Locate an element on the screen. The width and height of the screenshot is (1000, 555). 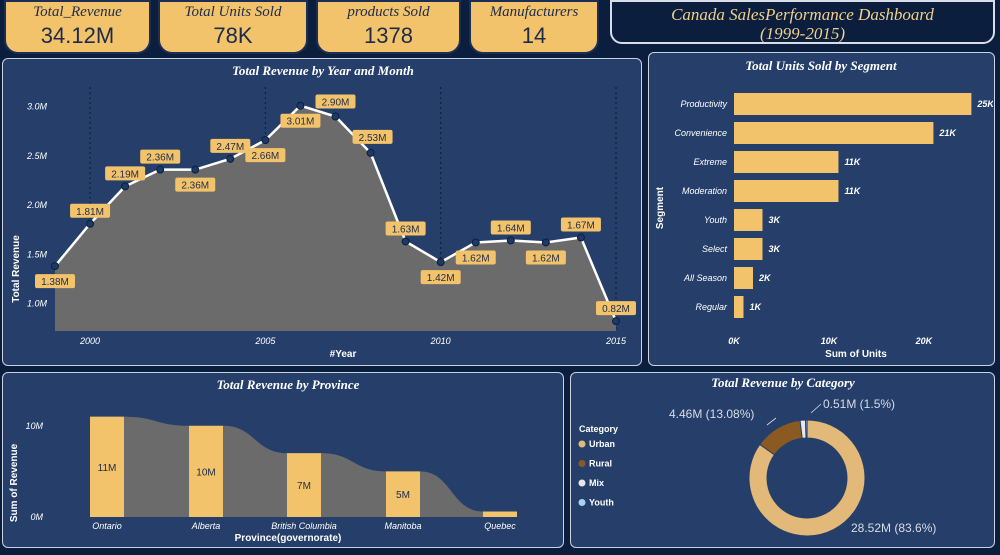
segment-label: Extreme is located at coordinates (710, 162).